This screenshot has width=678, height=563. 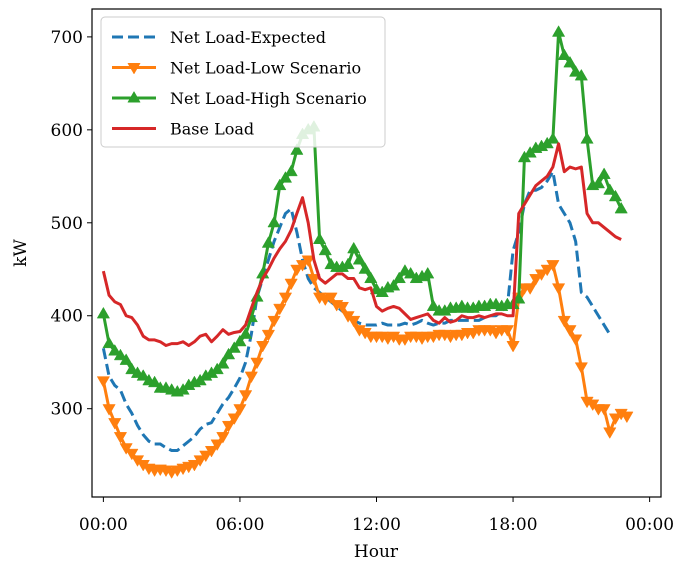 I want to click on legend-label: Base Load, so click(x=212, y=129).